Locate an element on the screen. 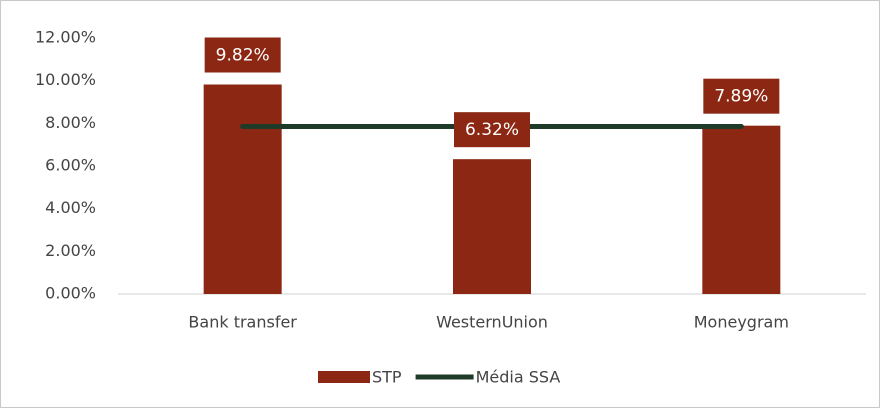  y-tick-label: 0.00% is located at coordinates (70, 293).